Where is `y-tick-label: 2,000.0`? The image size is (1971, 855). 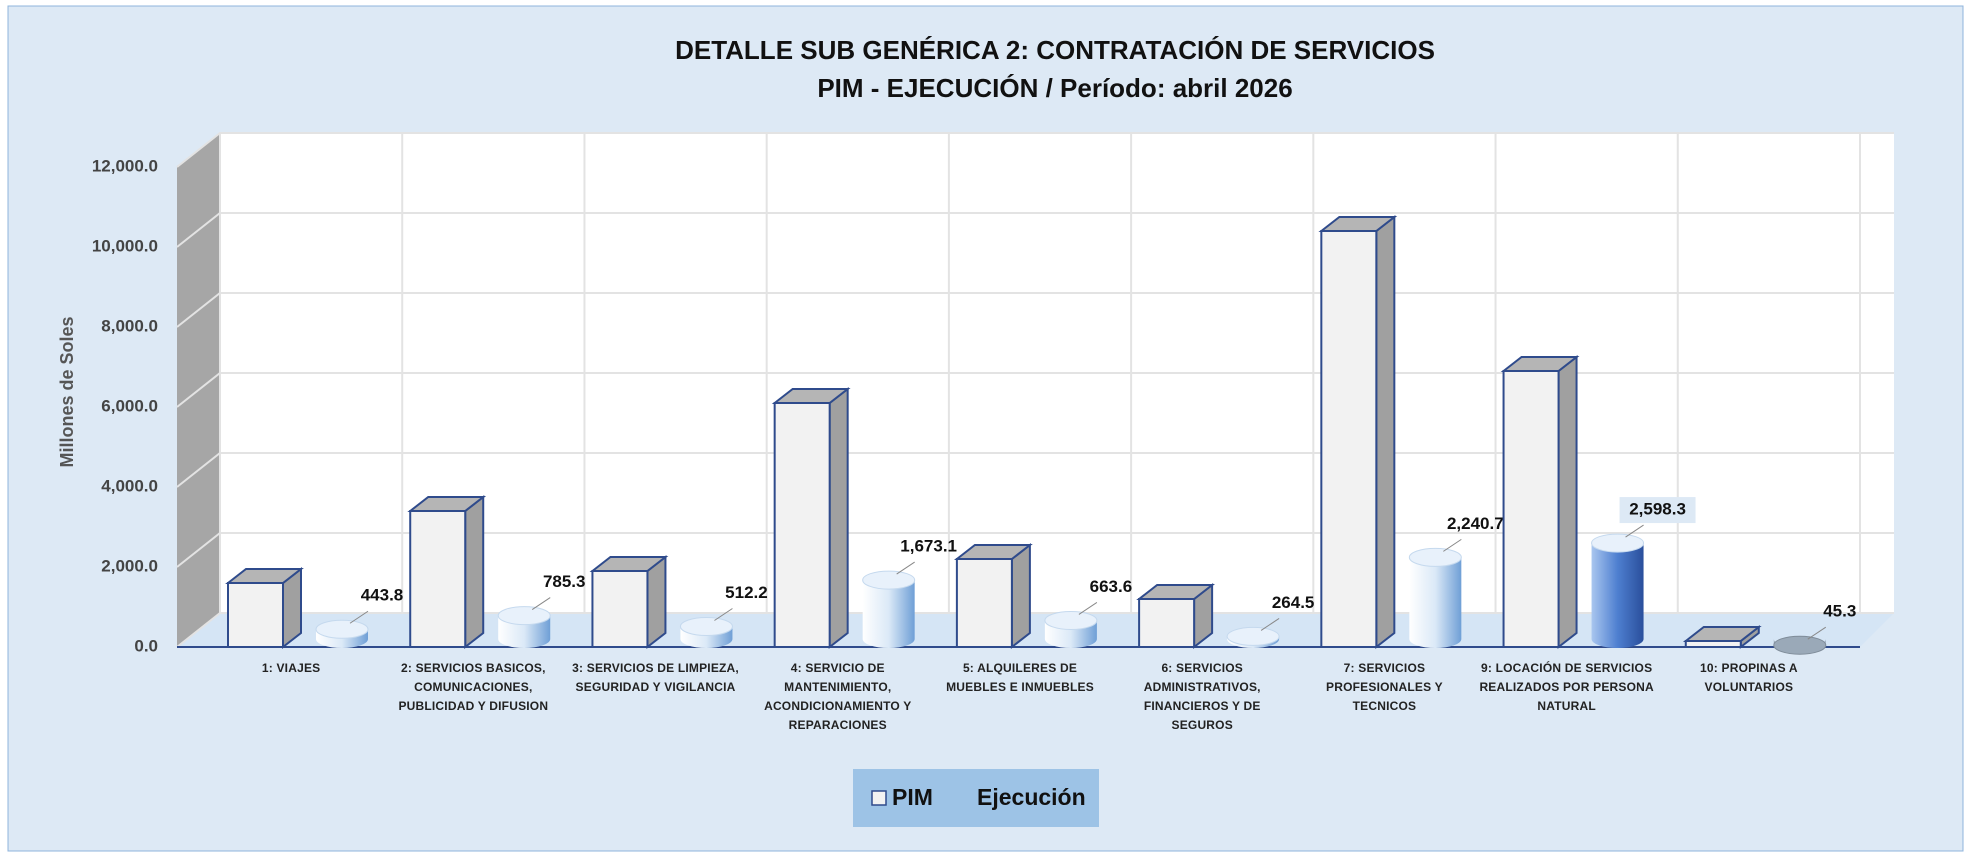 y-tick-label: 2,000.0 is located at coordinates (129, 565).